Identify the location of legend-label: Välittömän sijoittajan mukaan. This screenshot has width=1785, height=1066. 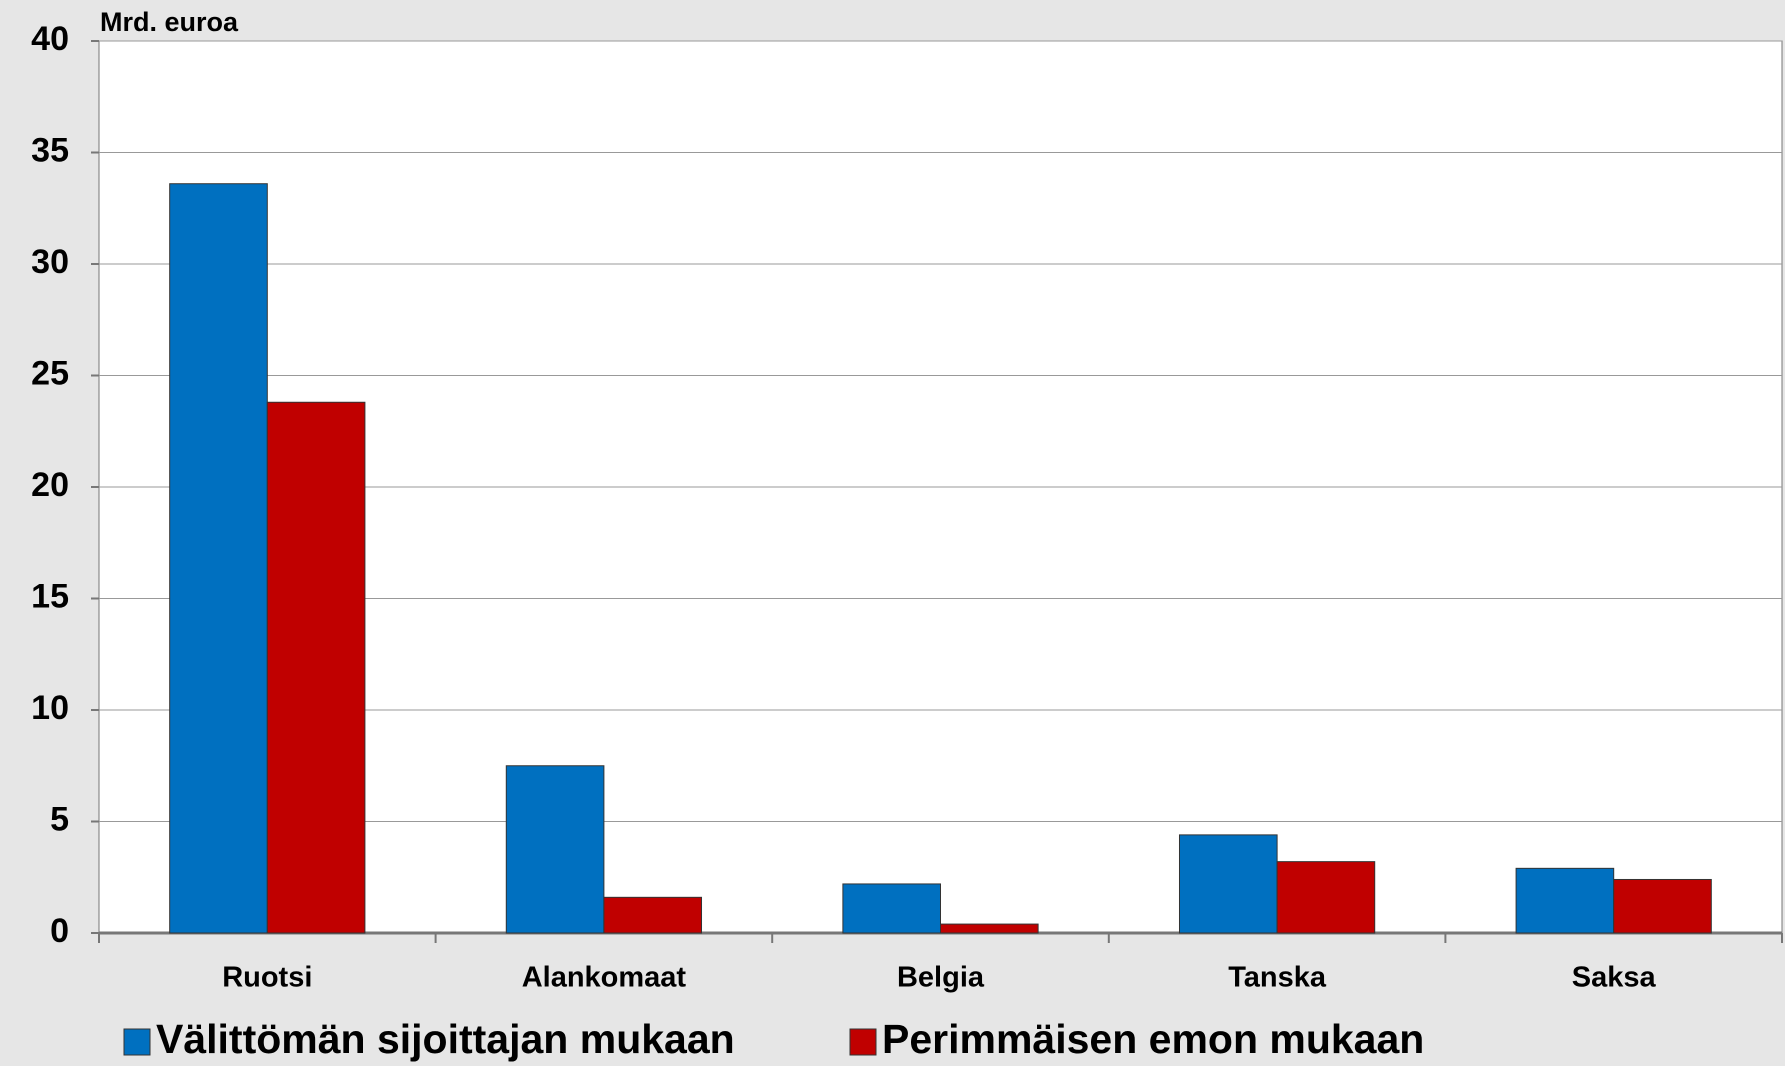
(445, 1039).